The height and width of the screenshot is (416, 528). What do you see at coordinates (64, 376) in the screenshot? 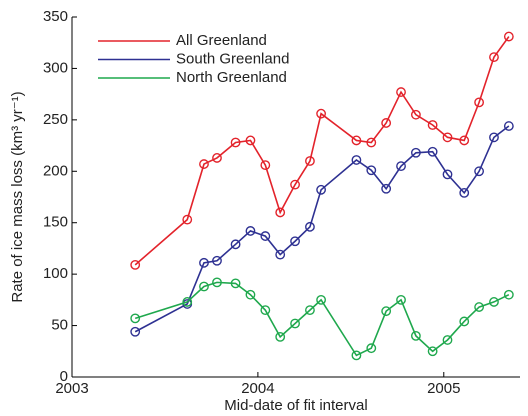
I see `y-tick-label: 0` at bounding box center [64, 376].